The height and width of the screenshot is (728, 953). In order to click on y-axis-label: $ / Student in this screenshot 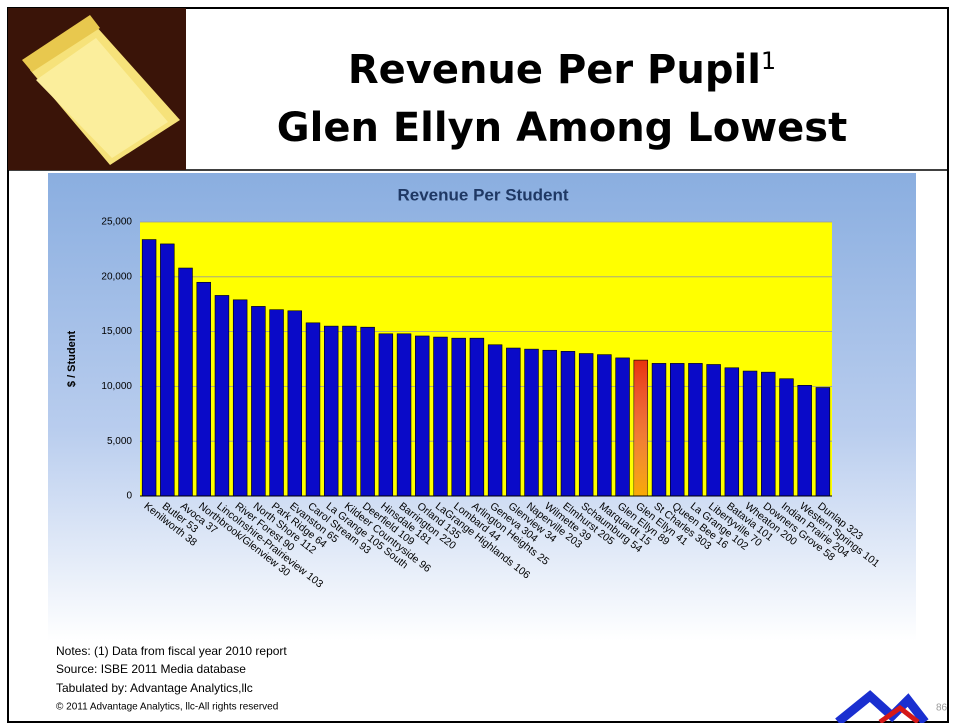, I will do `click(72, 359)`.